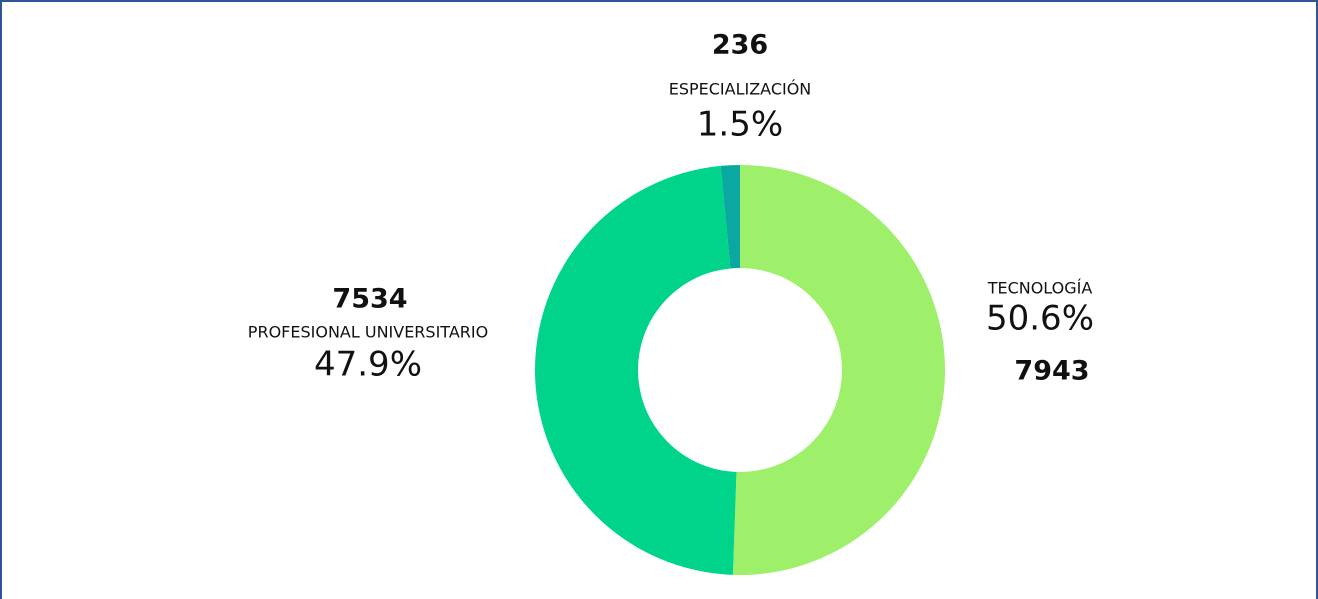  Describe the element at coordinates (368, 332) in the screenshot. I see `slice-name: PROFESIONAL UNIVERSITARIO` at that location.